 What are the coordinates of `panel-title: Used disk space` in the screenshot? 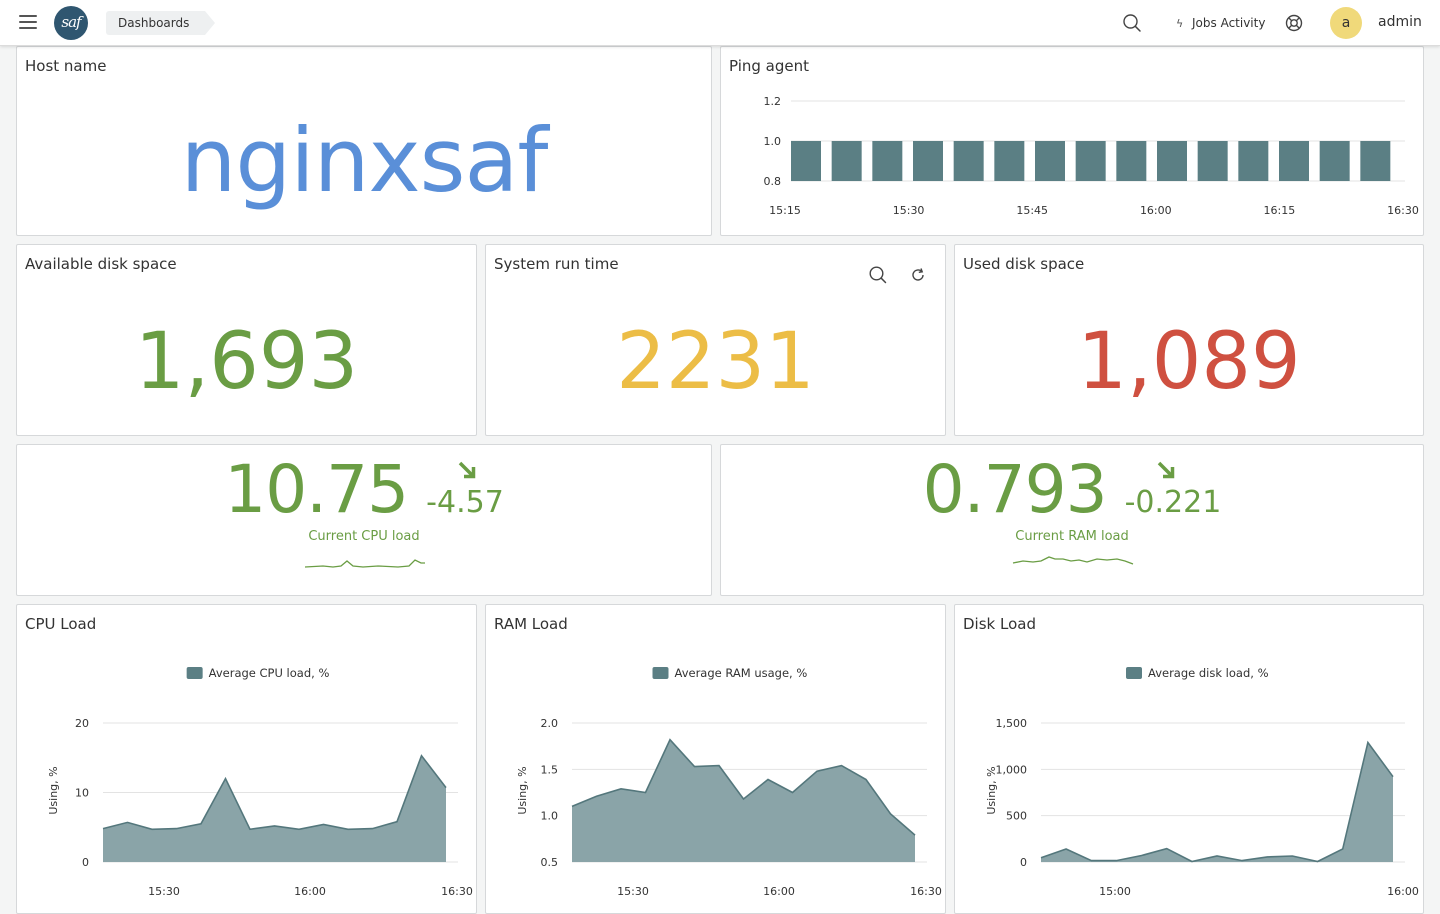 It's located at (1024, 264).